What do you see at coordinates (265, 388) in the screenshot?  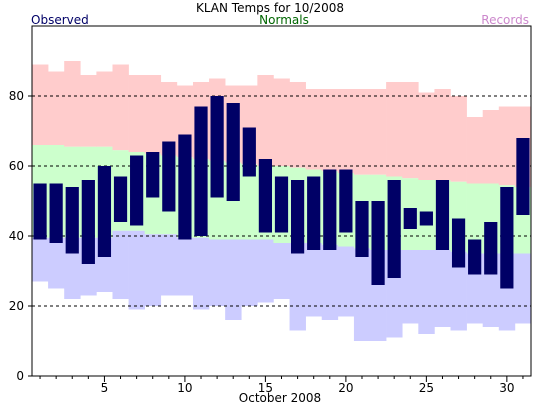 I see `x-tick-label: 15` at bounding box center [265, 388].